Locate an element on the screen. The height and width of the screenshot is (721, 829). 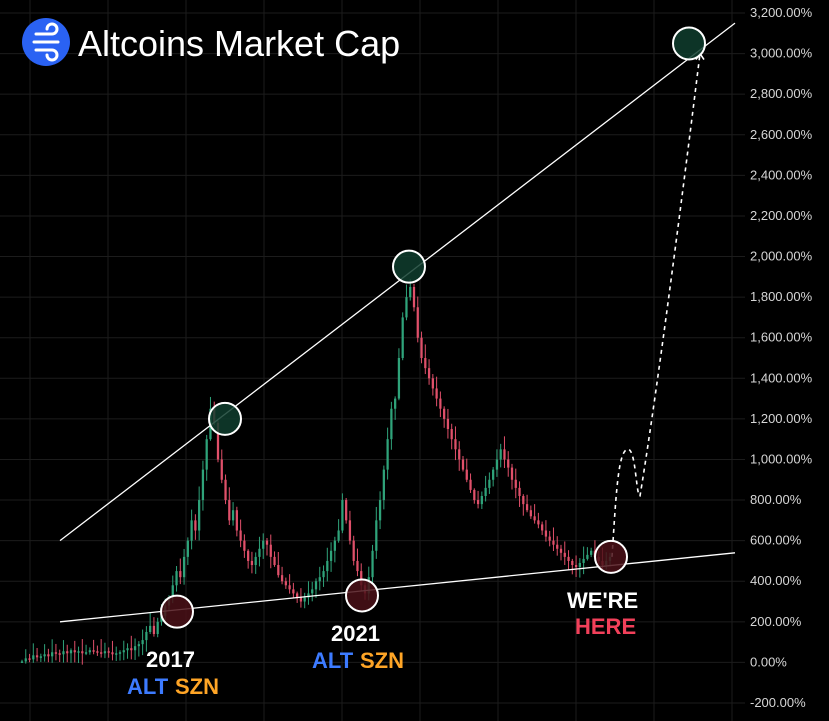
annotation-2017-year: 2017 is located at coordinates (170, 659).